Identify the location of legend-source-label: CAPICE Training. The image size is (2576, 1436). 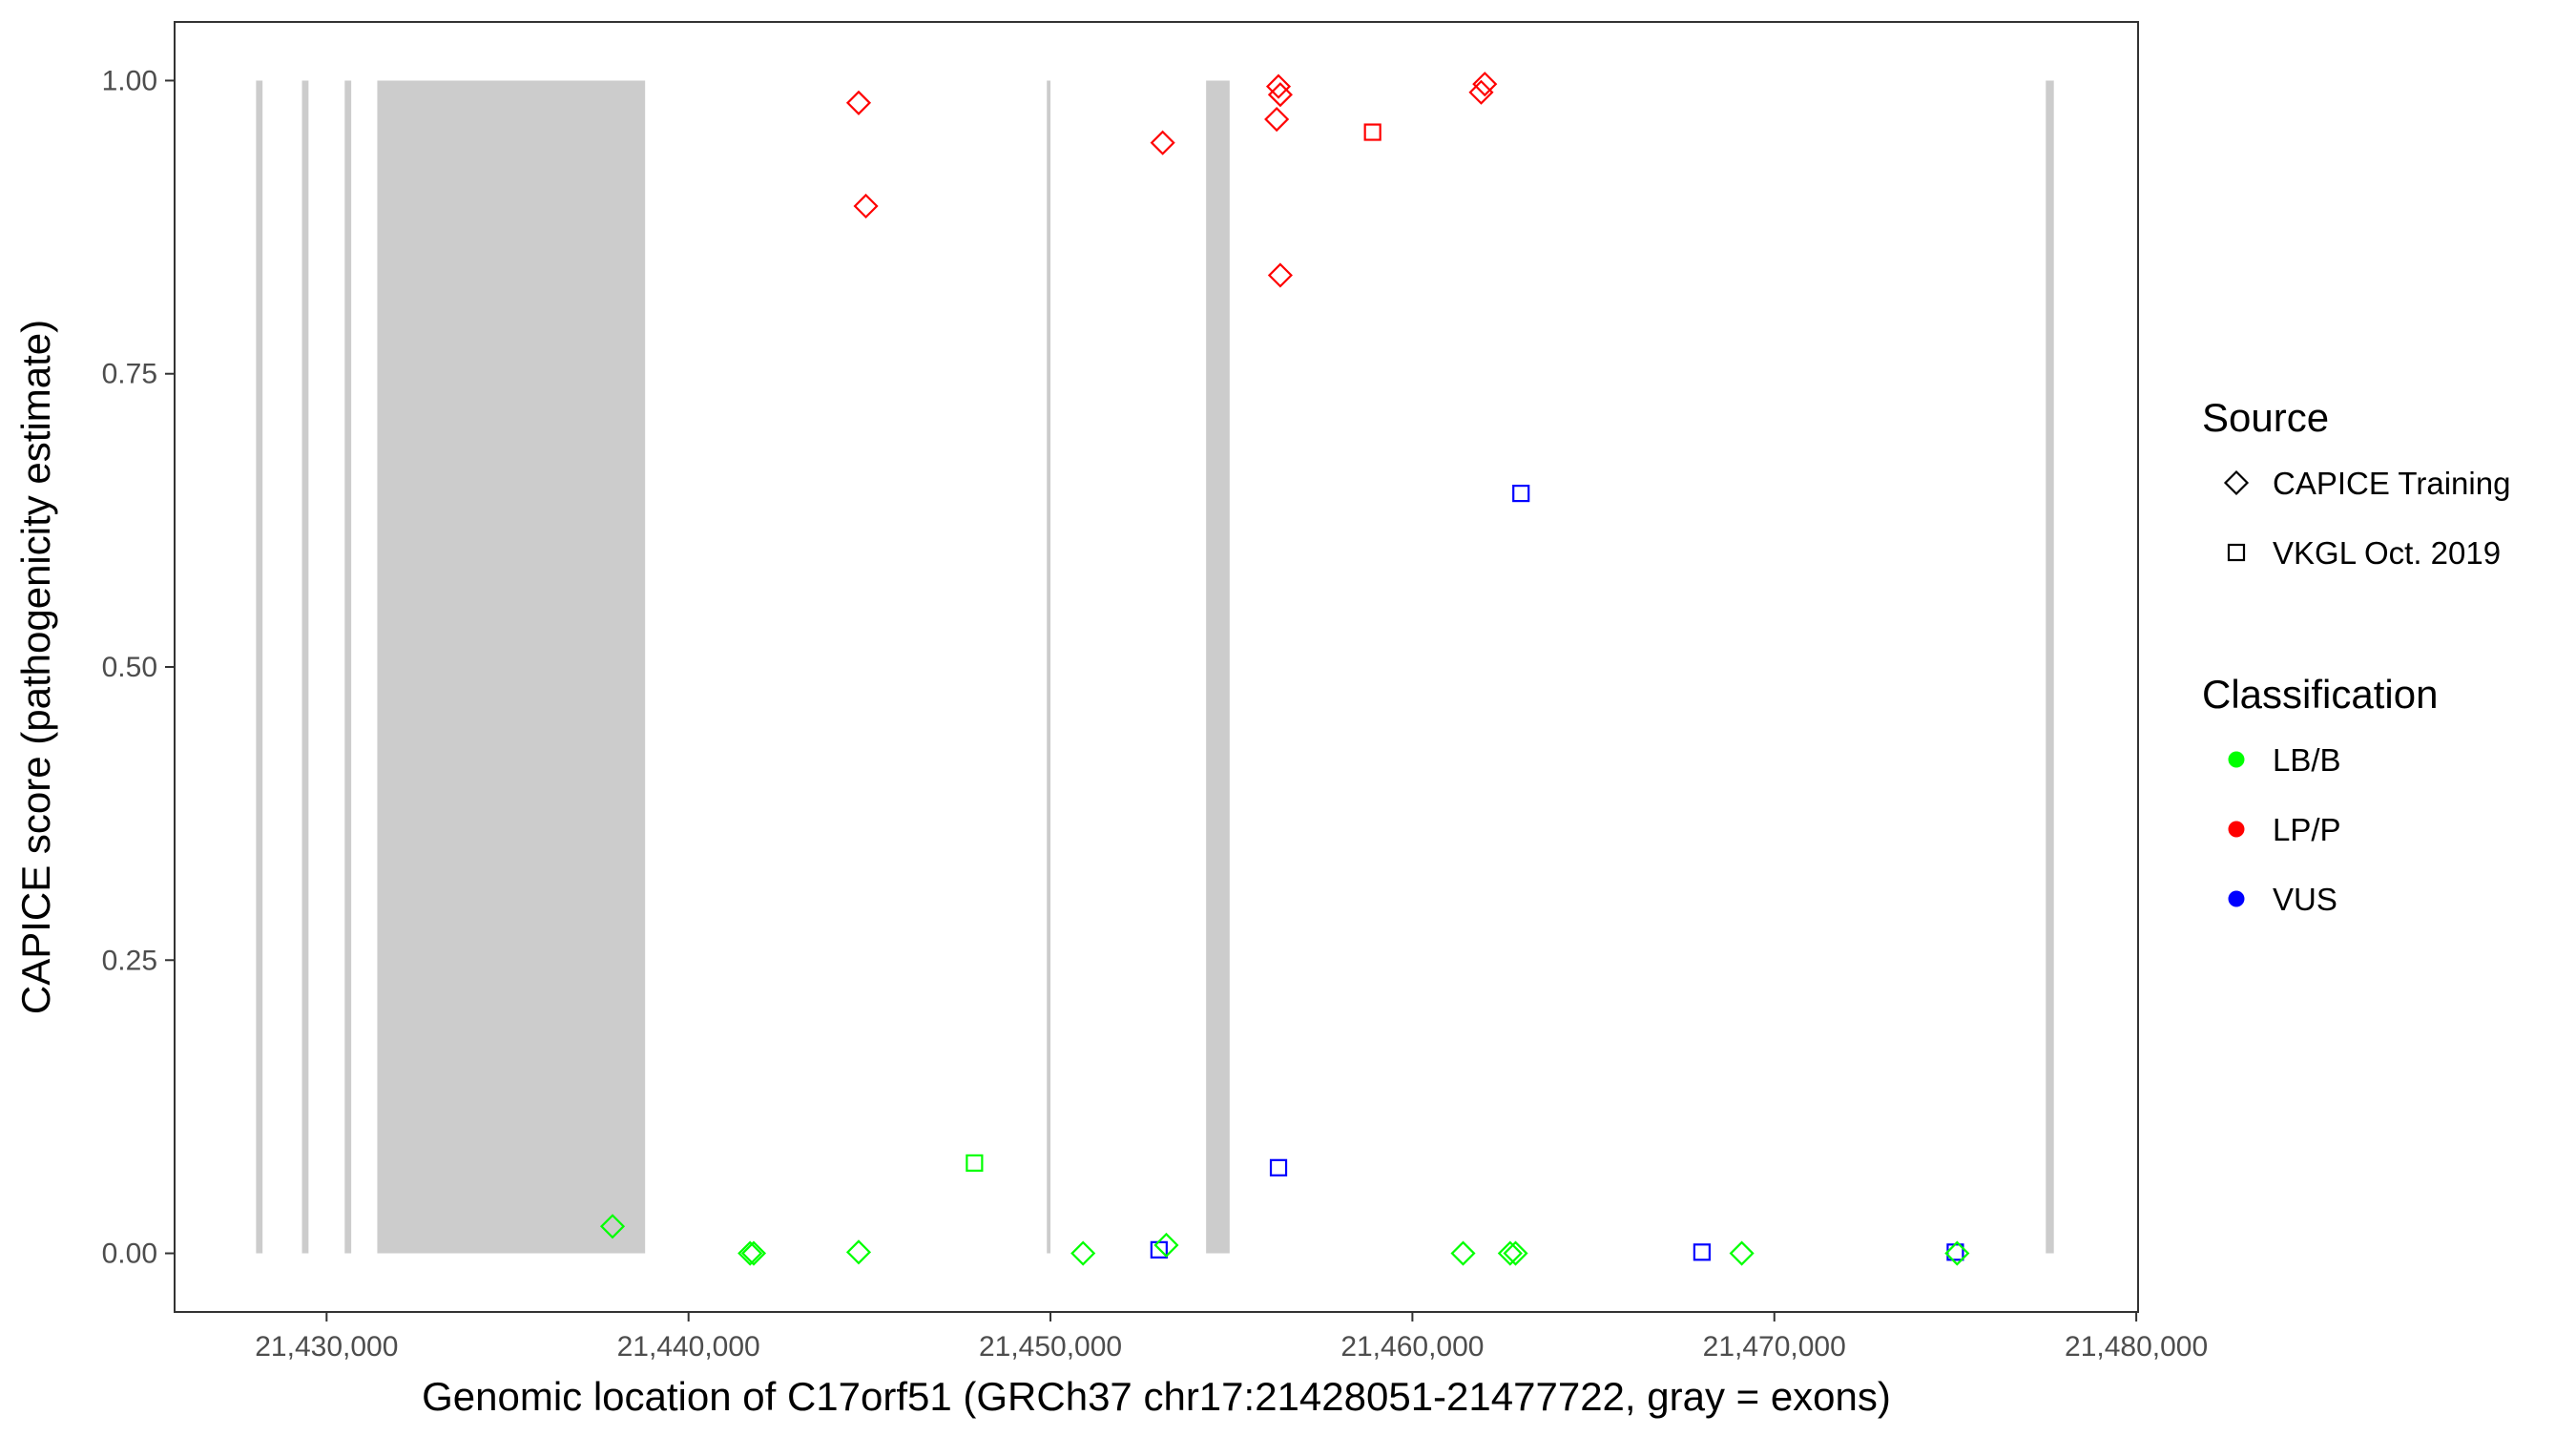
(2391, 483).